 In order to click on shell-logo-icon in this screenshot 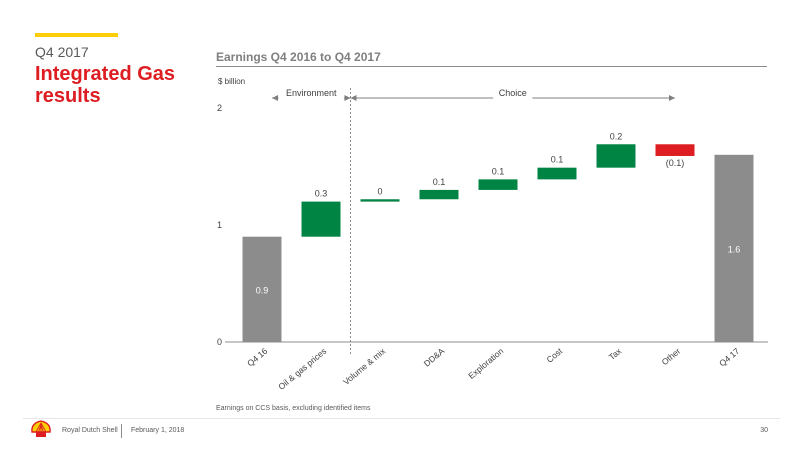, I will do `click(41, 428)`.